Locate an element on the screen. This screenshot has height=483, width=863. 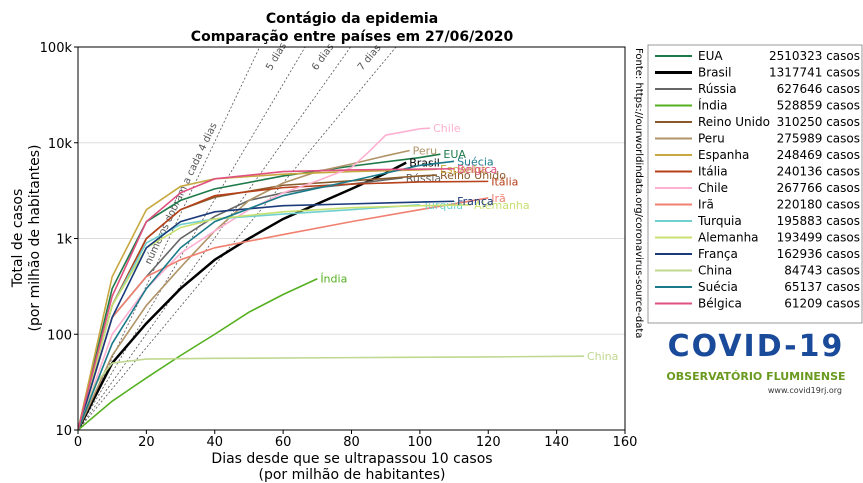
series-end-label: Espanha is located at coordinates (463, 169).